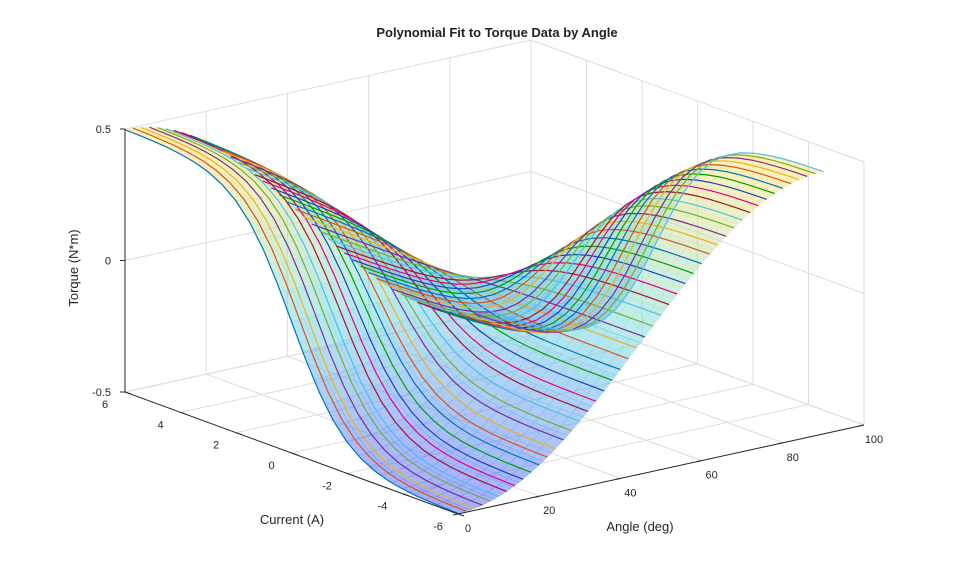 This screenshot has width=959, height=582. Describe the element at coordinates (383, 507) in the screenshot. I see `y-tick-label: -4` at that location.